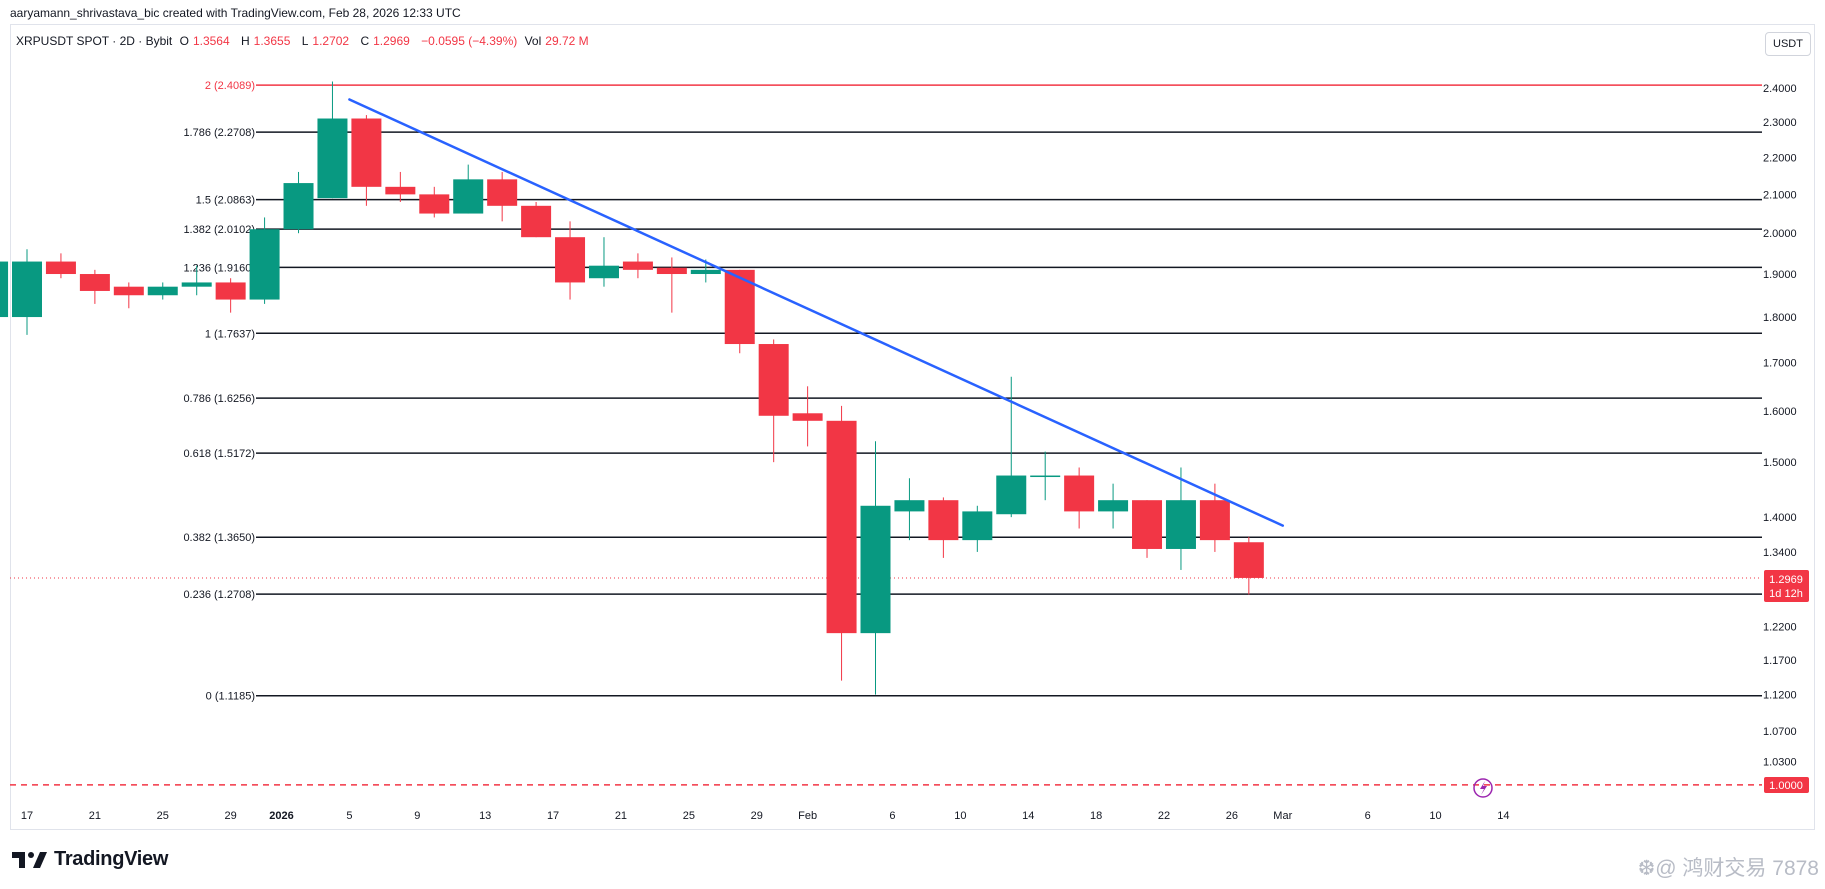  I want to click on watermark: ❆@ 鸿财交易 7878, so click(1728, 868).